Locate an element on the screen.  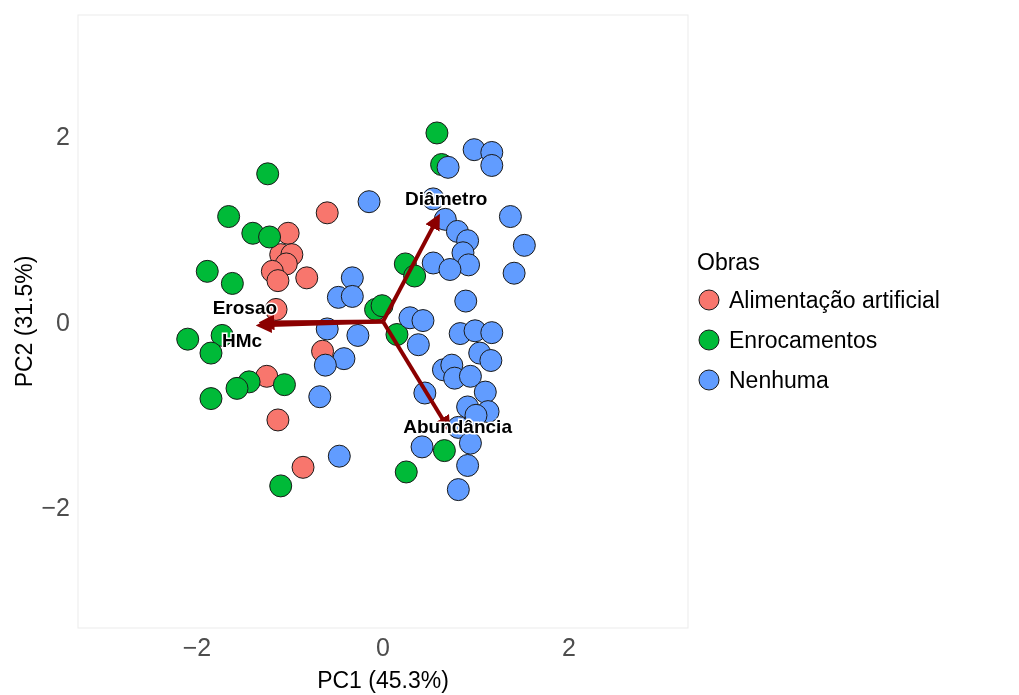
y-axis-title: PC2 (31.5%) is located at coordinates (24, 321).